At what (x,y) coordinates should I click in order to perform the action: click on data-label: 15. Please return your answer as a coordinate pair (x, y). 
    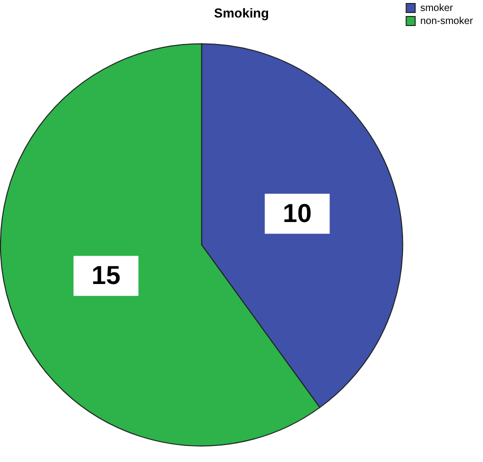
    Looking at the image, I should click on (106, 275).